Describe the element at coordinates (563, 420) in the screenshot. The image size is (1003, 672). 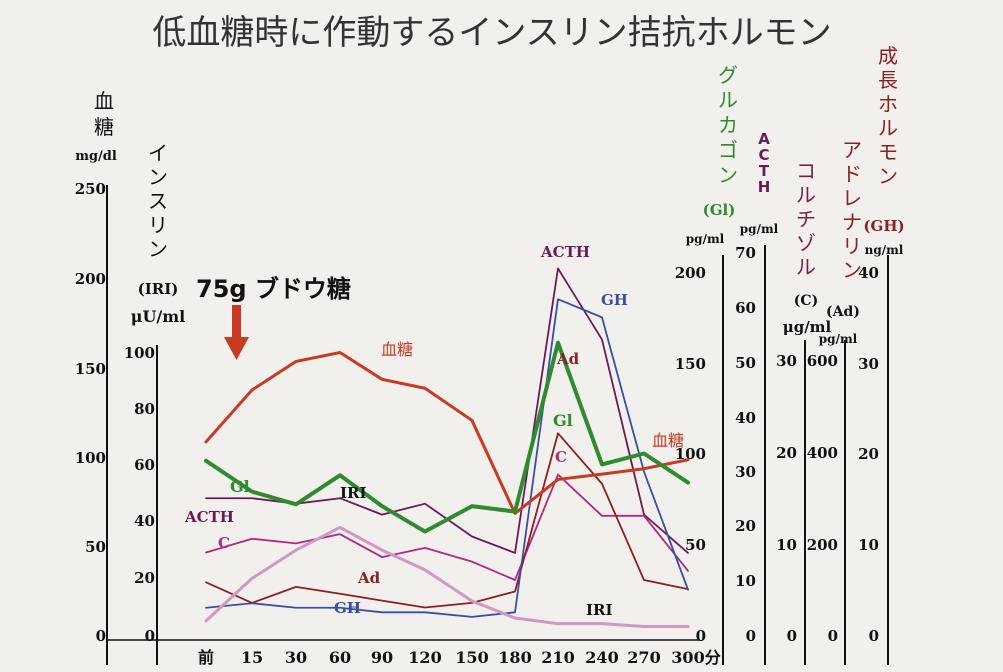
I see `series-label-glucagon-2: Gl` at that location.